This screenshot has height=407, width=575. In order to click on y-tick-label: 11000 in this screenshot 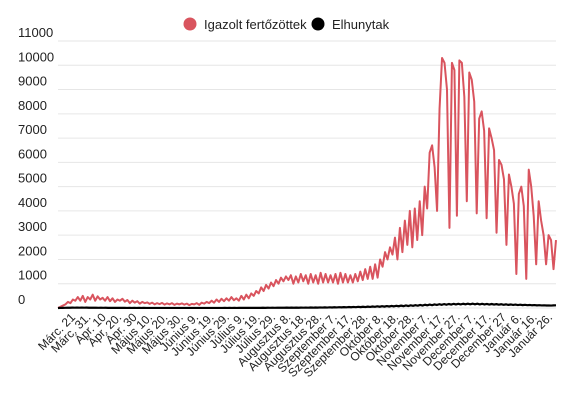, I will do `click(35, 32)`.